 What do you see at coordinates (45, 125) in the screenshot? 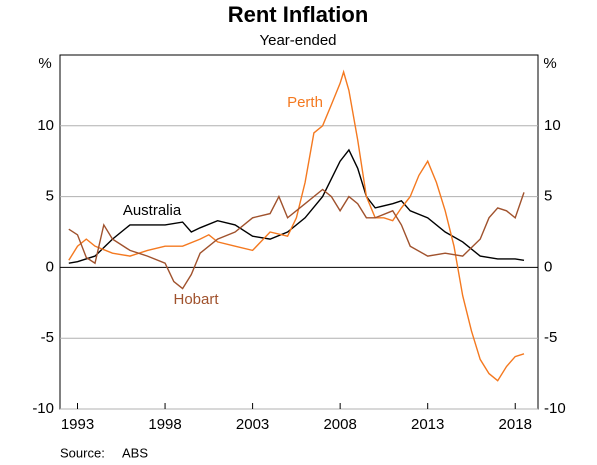
I see `y-tick-label: 10` at bounding box center [45, 125].